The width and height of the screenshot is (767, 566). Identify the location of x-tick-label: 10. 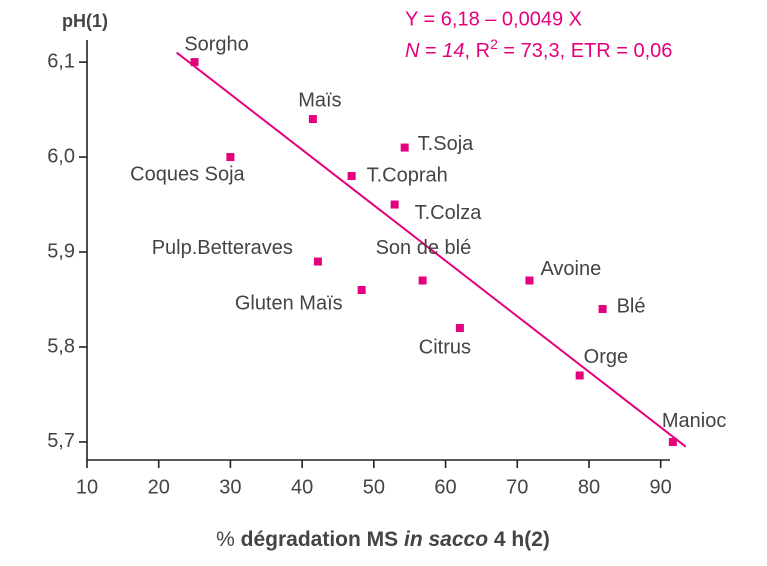
(87, 487).